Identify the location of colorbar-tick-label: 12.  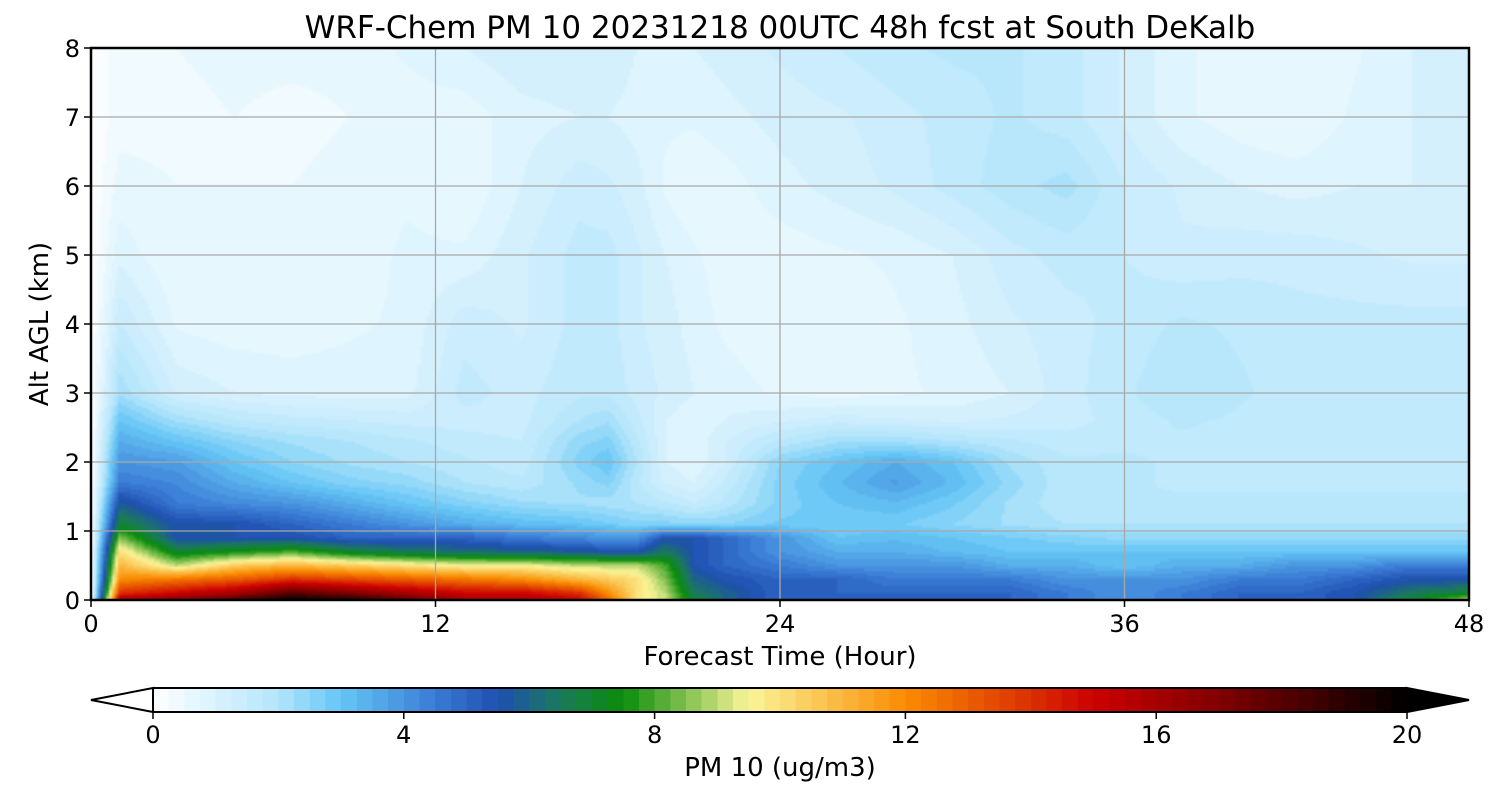
(905, 735).